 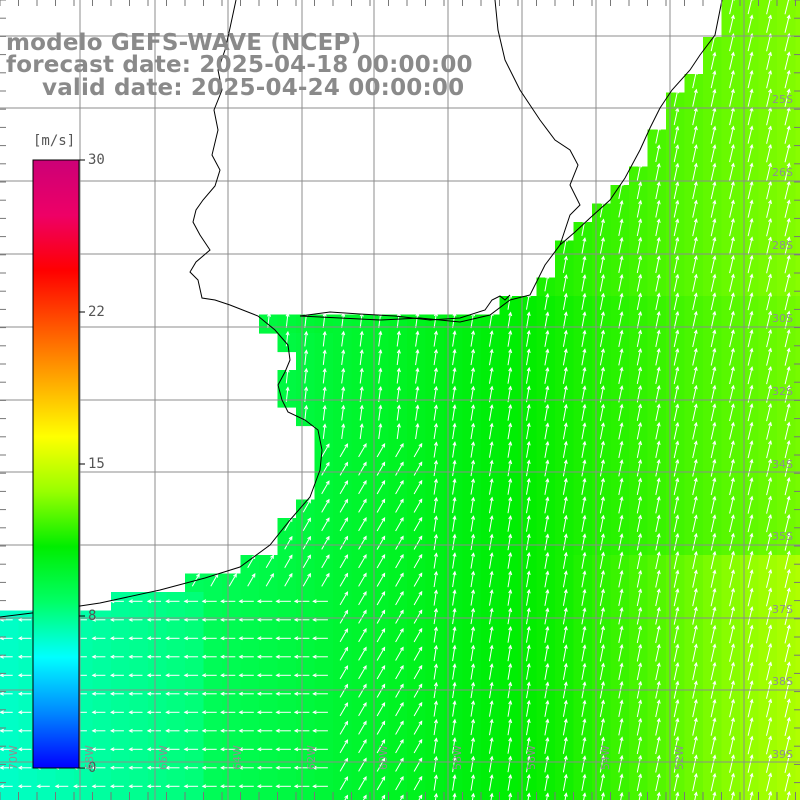 What do you see at coordinates (383, 757) in the screenshot?
I see `lon-label: 60W` at bounding box center [383, 757].